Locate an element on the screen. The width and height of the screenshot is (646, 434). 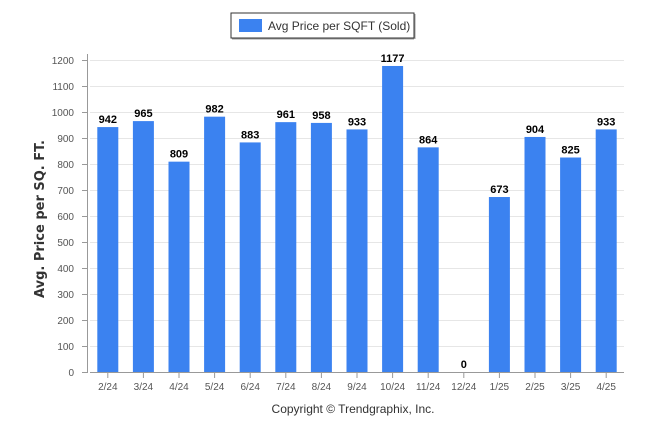
y-tick-label: 0 is located at coordinates (71, 373).